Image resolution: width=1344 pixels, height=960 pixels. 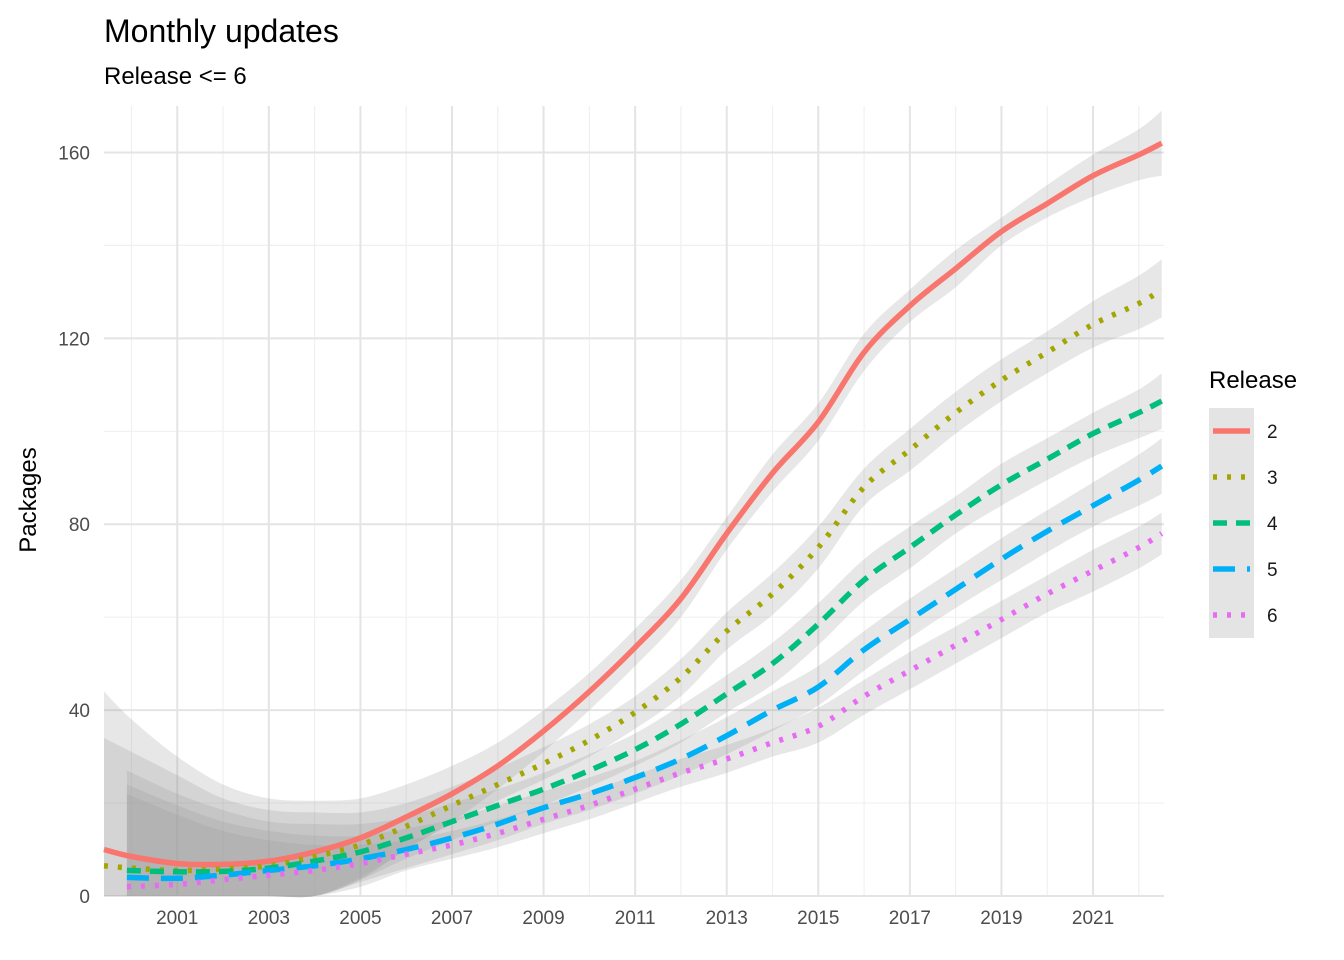 What do you see at coordinates (1001, 918) in the screenshot?
I see `x-tick-label: 2019` at bounding box center [1001, 918].